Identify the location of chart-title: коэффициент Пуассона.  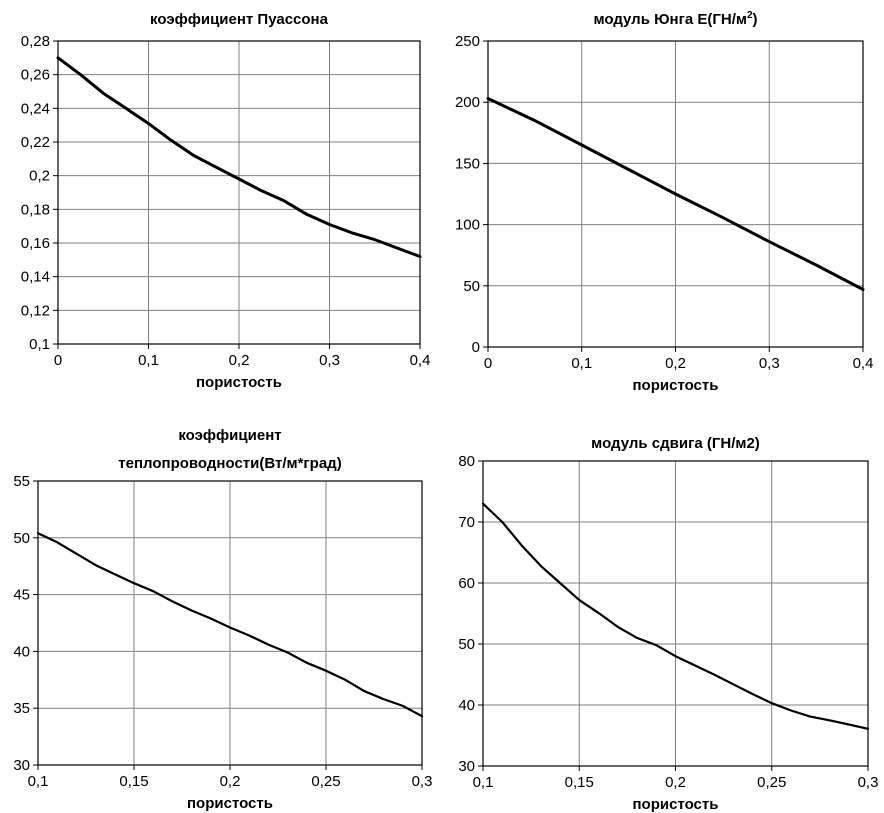
(239, 19).